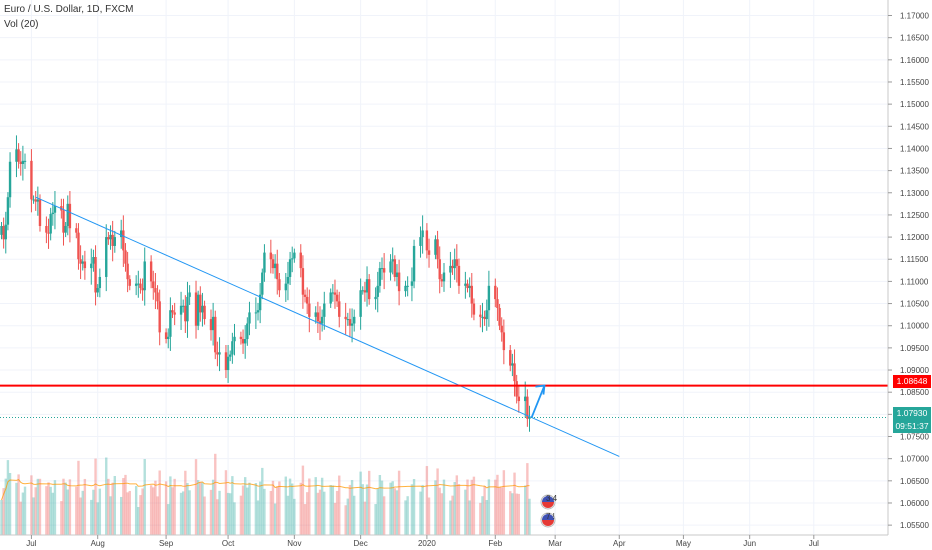 The image size is (932, 550). What do you see at coordinates (422, 541) in the screenshot?
I see `time-axis: Jul Aug Sep Oct Nov Dec 2020 Feb Mar Apr May Jun Jul` at bounding box center [422, 541].